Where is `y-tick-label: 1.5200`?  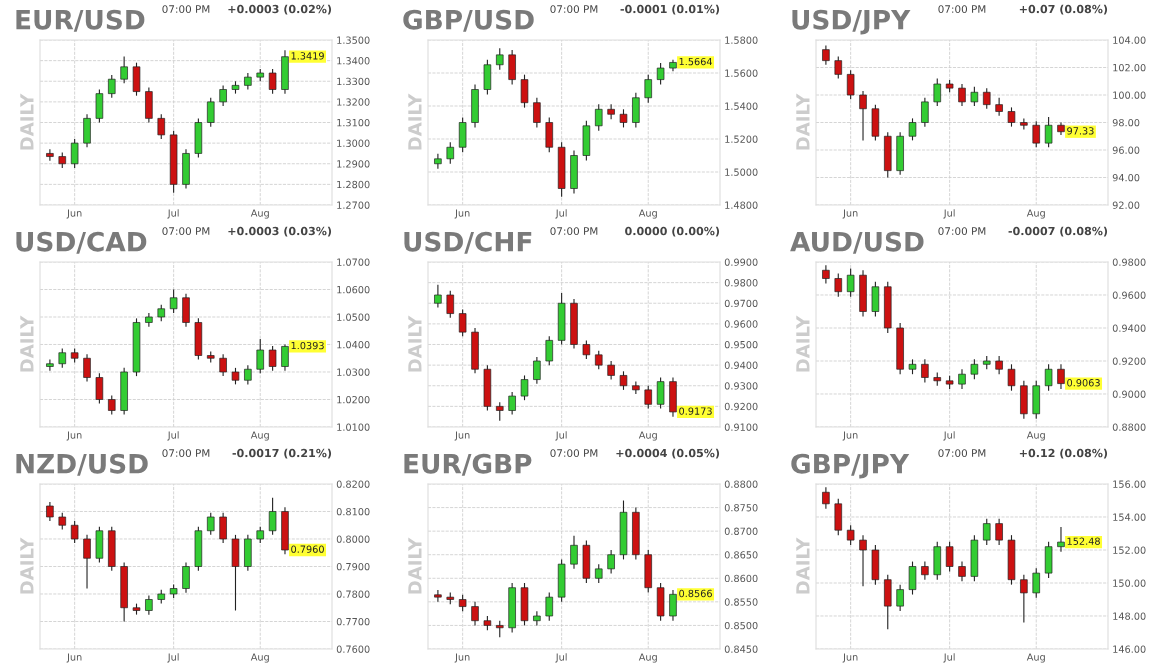 y-tick-label: 1.5200 is located at coordinates (741, 139).